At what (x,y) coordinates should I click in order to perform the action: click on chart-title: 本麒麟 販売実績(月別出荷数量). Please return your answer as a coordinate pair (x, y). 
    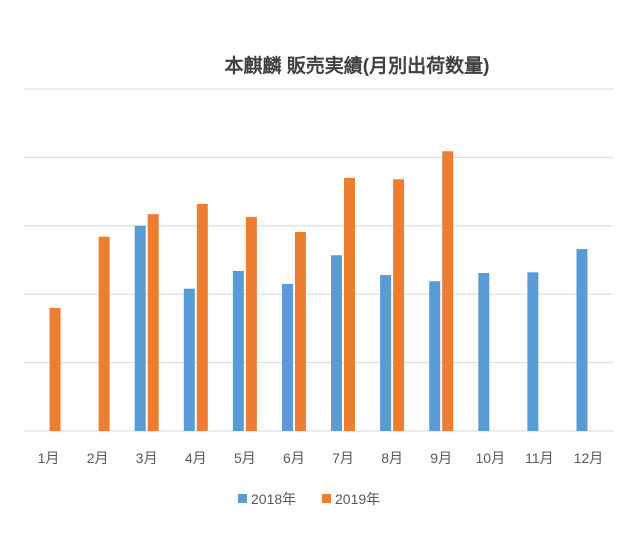
    Looking at the image, I should click on (357, 65).